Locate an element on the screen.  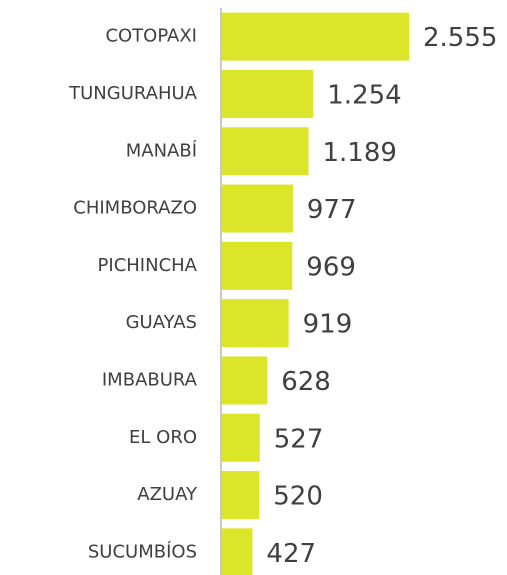
value-label: 520 is located at coordinates (298, 497).